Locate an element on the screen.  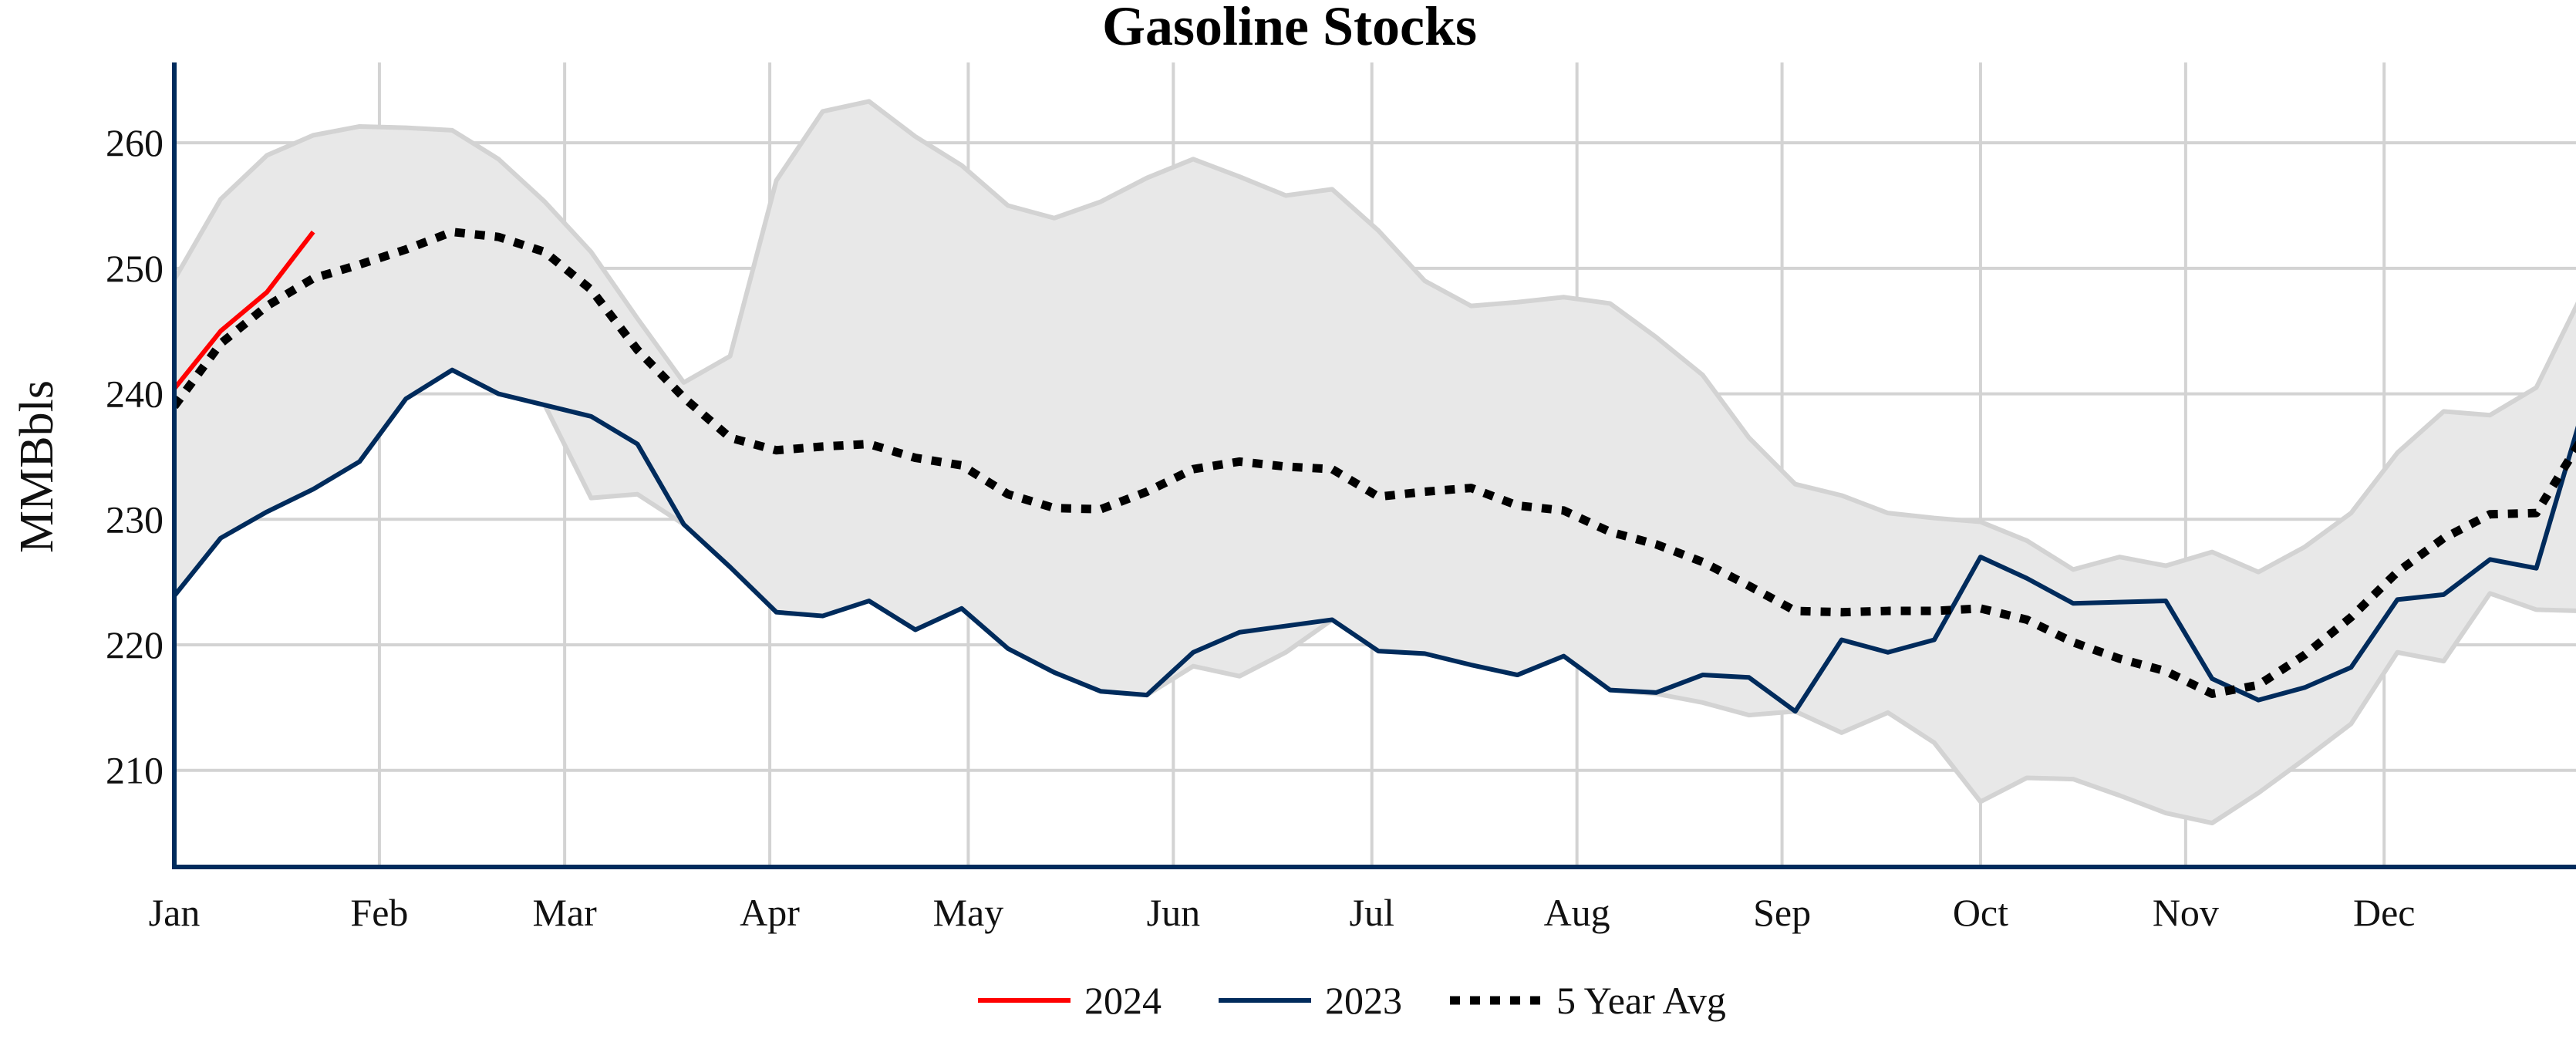
x-tick-label: Apr is located at coordinates (770, 912).